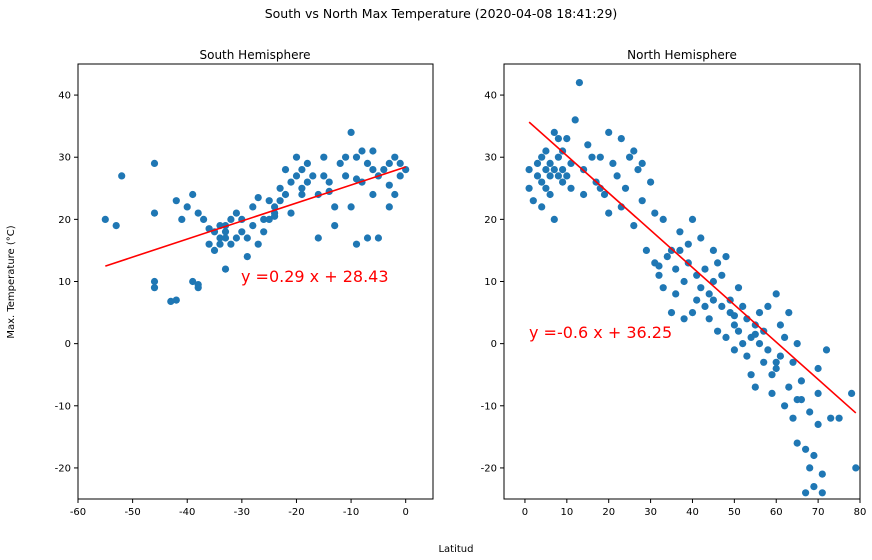 This screenshot has width=872, height=560. What do you see at coordinates (608, 512) in the screenshot?
I see `north-x-tick-label: 20` at bounding box center [608, 512].